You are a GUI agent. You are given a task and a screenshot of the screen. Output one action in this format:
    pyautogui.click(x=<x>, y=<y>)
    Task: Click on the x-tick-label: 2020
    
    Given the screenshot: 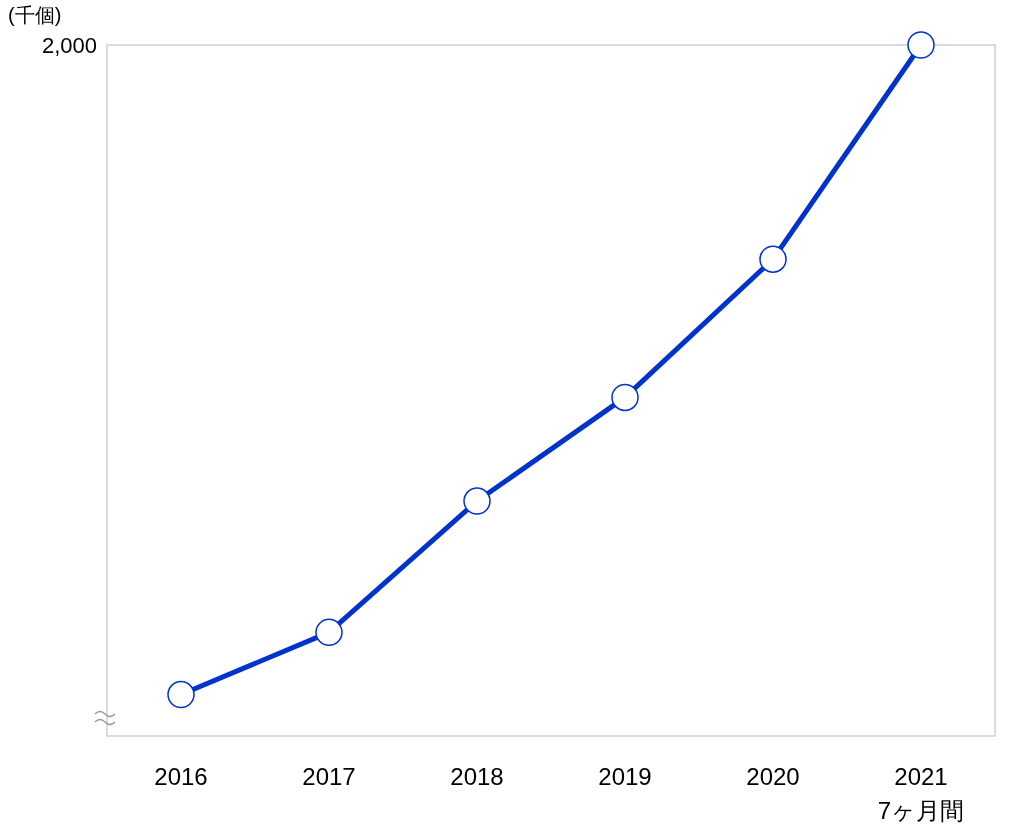 What is the action you would take?
    pyautogui.click(x=773, y=776)
    